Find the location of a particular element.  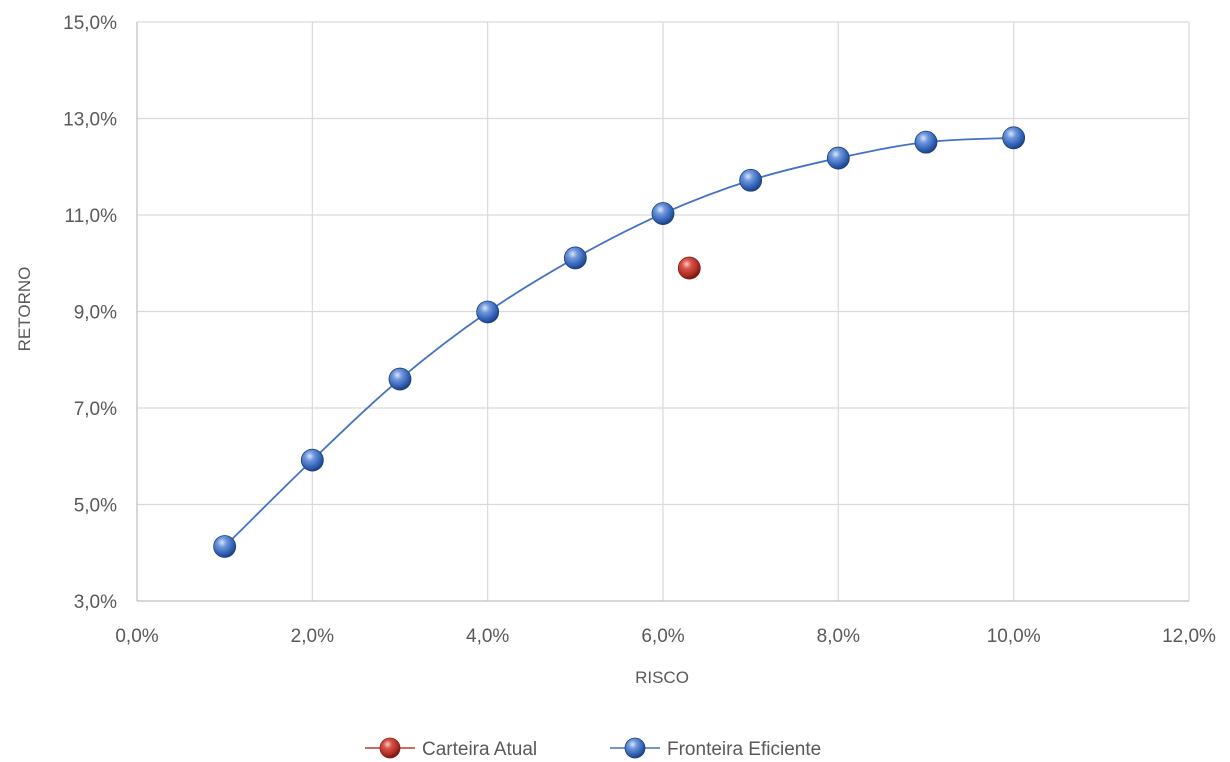

x-tick-label: 8,0% is located at coordinates (838, 636).